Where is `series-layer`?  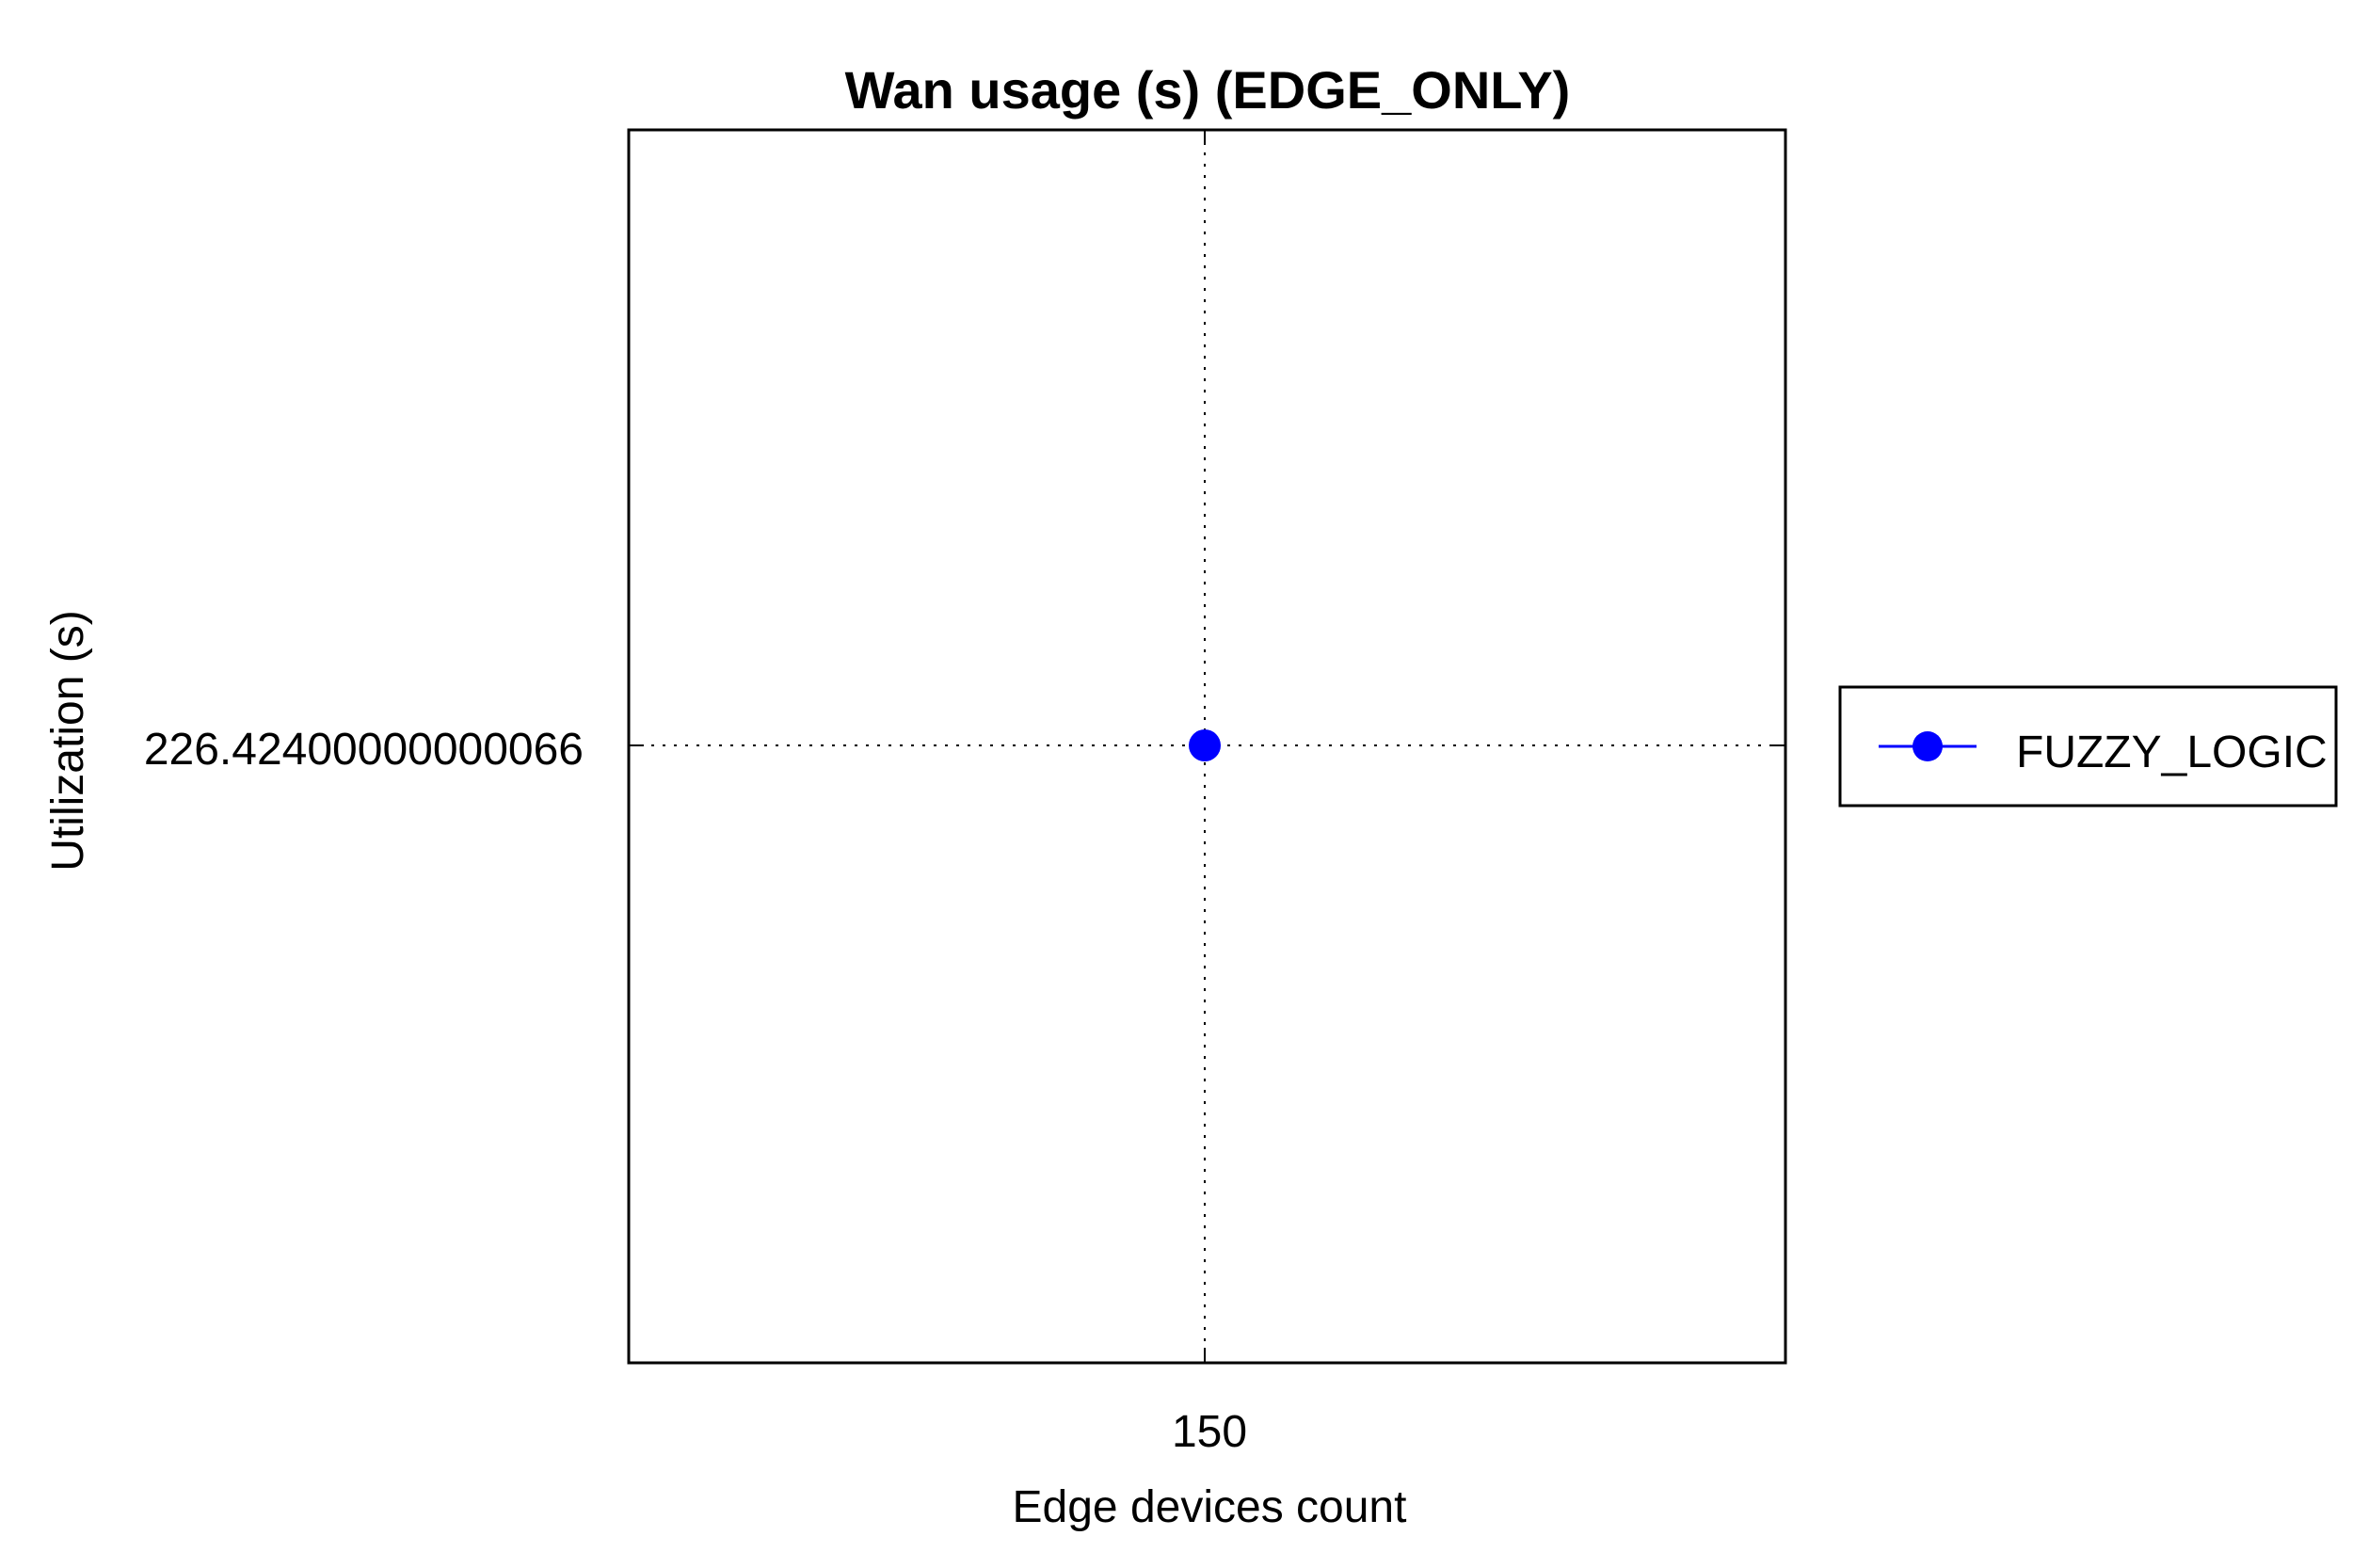 series-layer is located at coordinates (1205, 745).